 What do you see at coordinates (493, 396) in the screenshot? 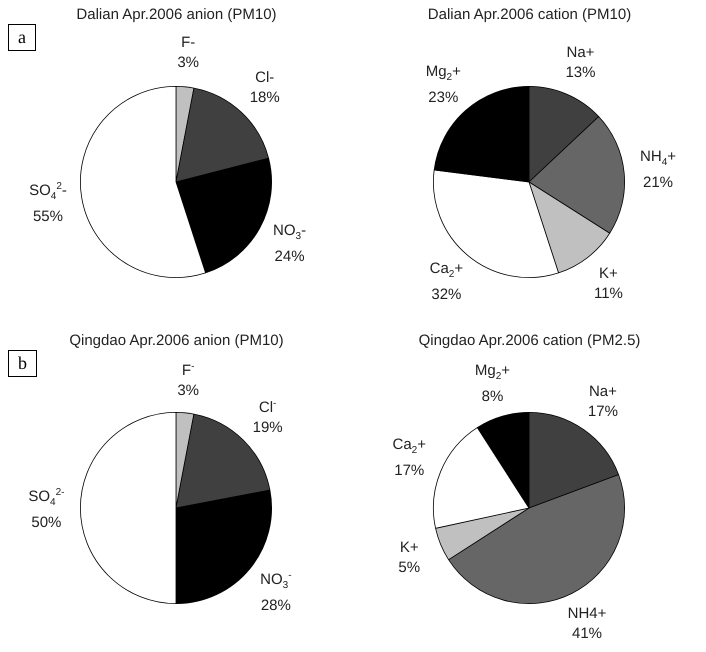
I see `data-label: 8%` at bounding box center [493, 396].